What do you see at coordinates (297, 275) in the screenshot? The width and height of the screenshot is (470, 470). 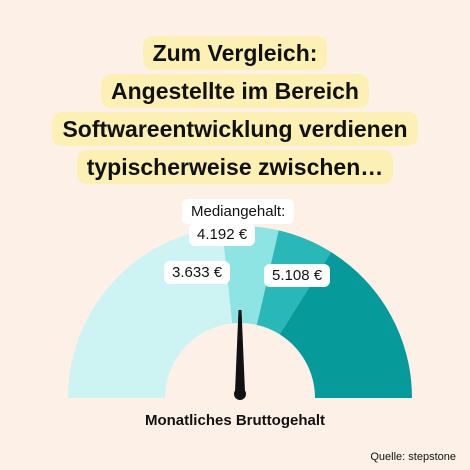 I see `upper-quartile-label: 5.108 €` at bounding box center [297, 275].